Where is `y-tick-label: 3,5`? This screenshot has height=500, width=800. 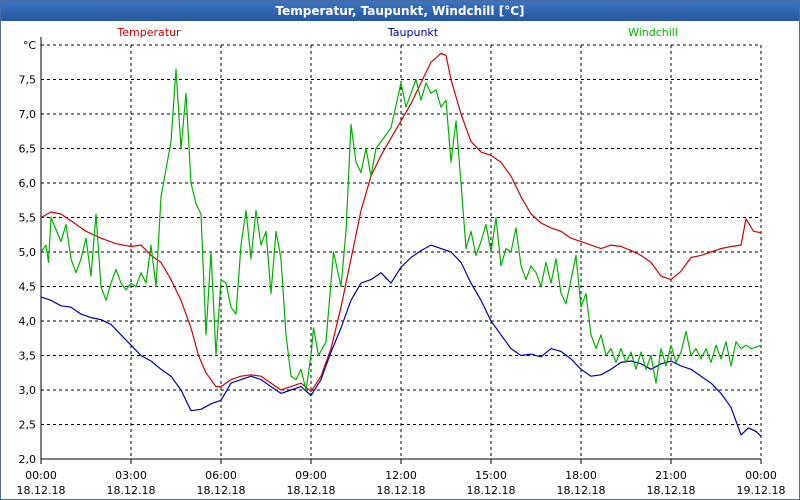
y-tick-label: 3,5 is located at coordinates (28, 356).